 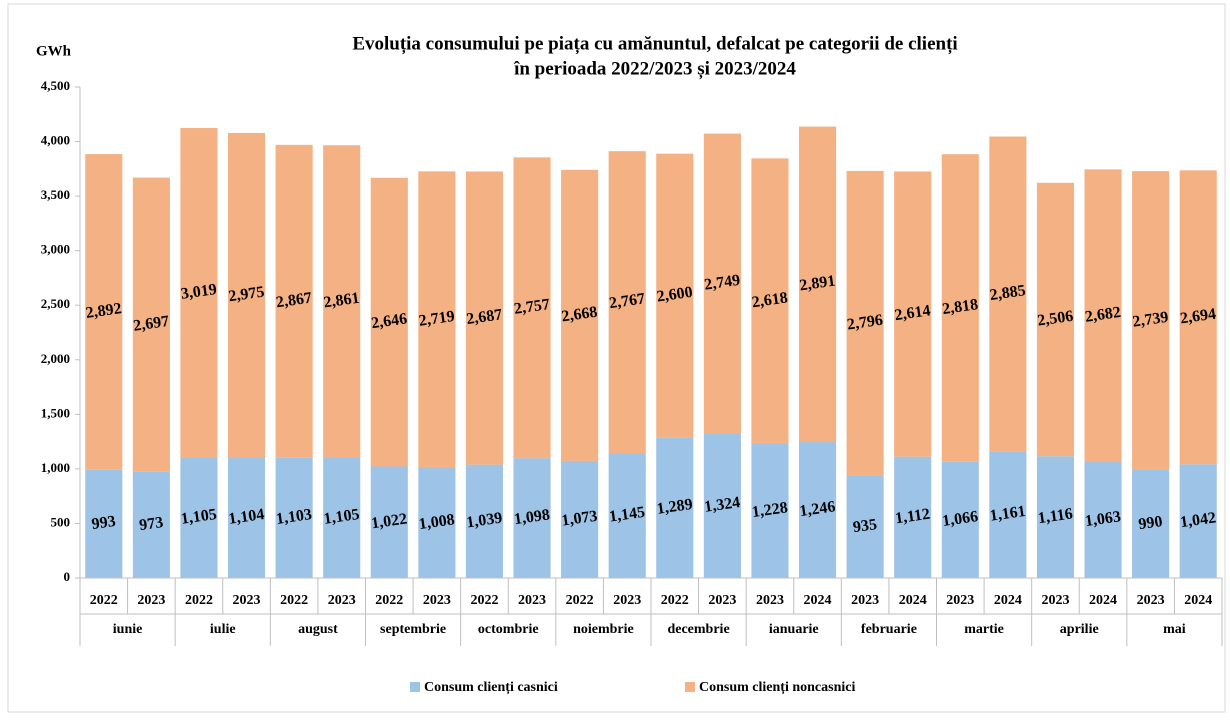 What do you see at coordinates (984, 629) in the screenshot?
I see `group-label: martie` at bounding box center [984, 629].